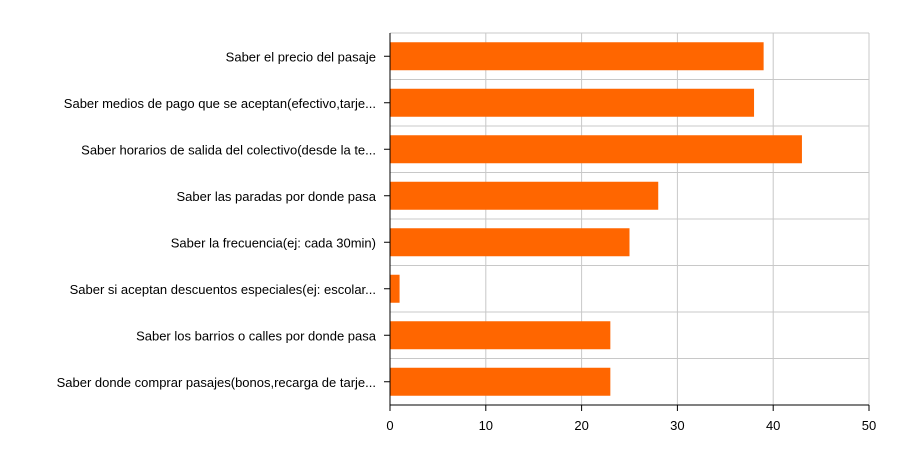 This screenshot has height=458, width=920. Describe the element at coordinates (301, 56) in the screenshot. I see `category-label: Saber el precio del pasaje` at that location.